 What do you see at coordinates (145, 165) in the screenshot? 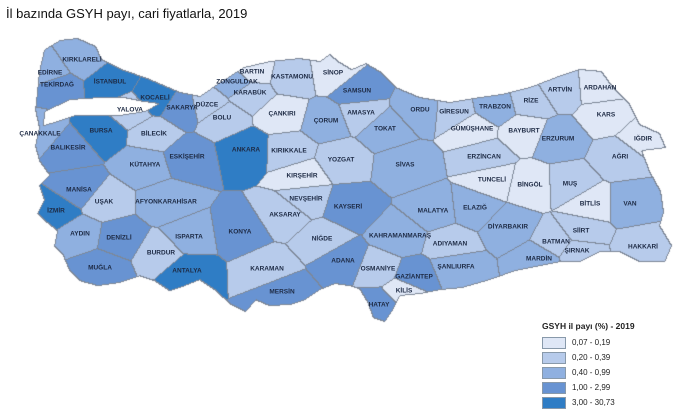
I see `province-label: KÜTAHYA` at bounding box center [145, 165].